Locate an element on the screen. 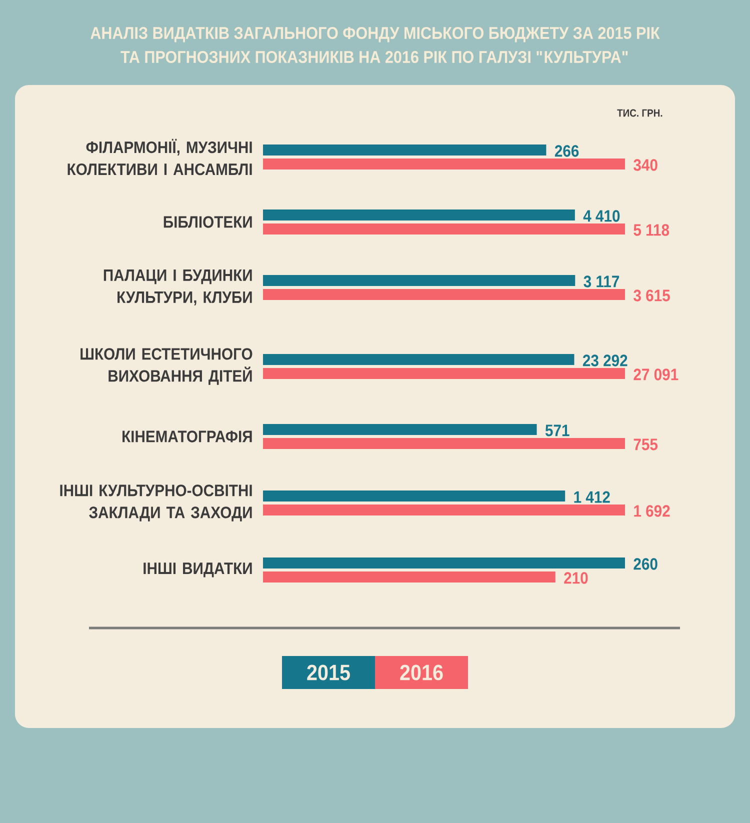 The height and width of the screenshot is (823, 750). data-label: 755 is located at coordinates (646, 444).